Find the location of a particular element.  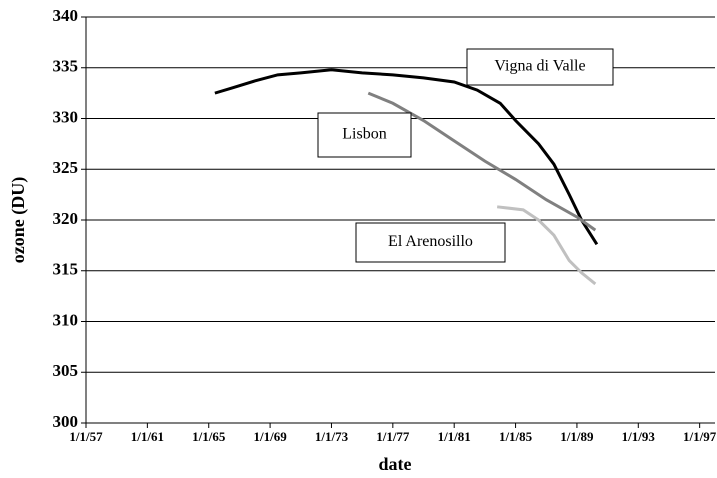

annotation: El Arenosillo is located at coordinates (430, 241).